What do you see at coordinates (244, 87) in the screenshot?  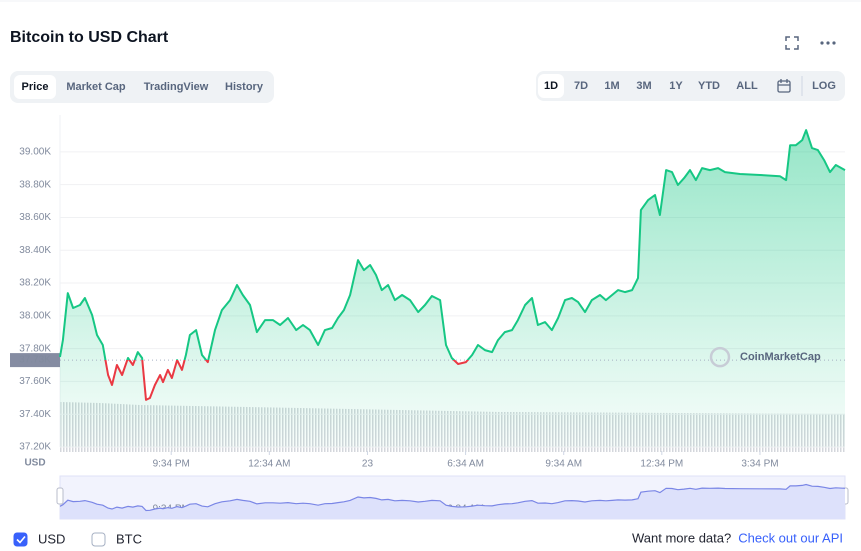 I see `tab: History` at bounding box center [244, 87].